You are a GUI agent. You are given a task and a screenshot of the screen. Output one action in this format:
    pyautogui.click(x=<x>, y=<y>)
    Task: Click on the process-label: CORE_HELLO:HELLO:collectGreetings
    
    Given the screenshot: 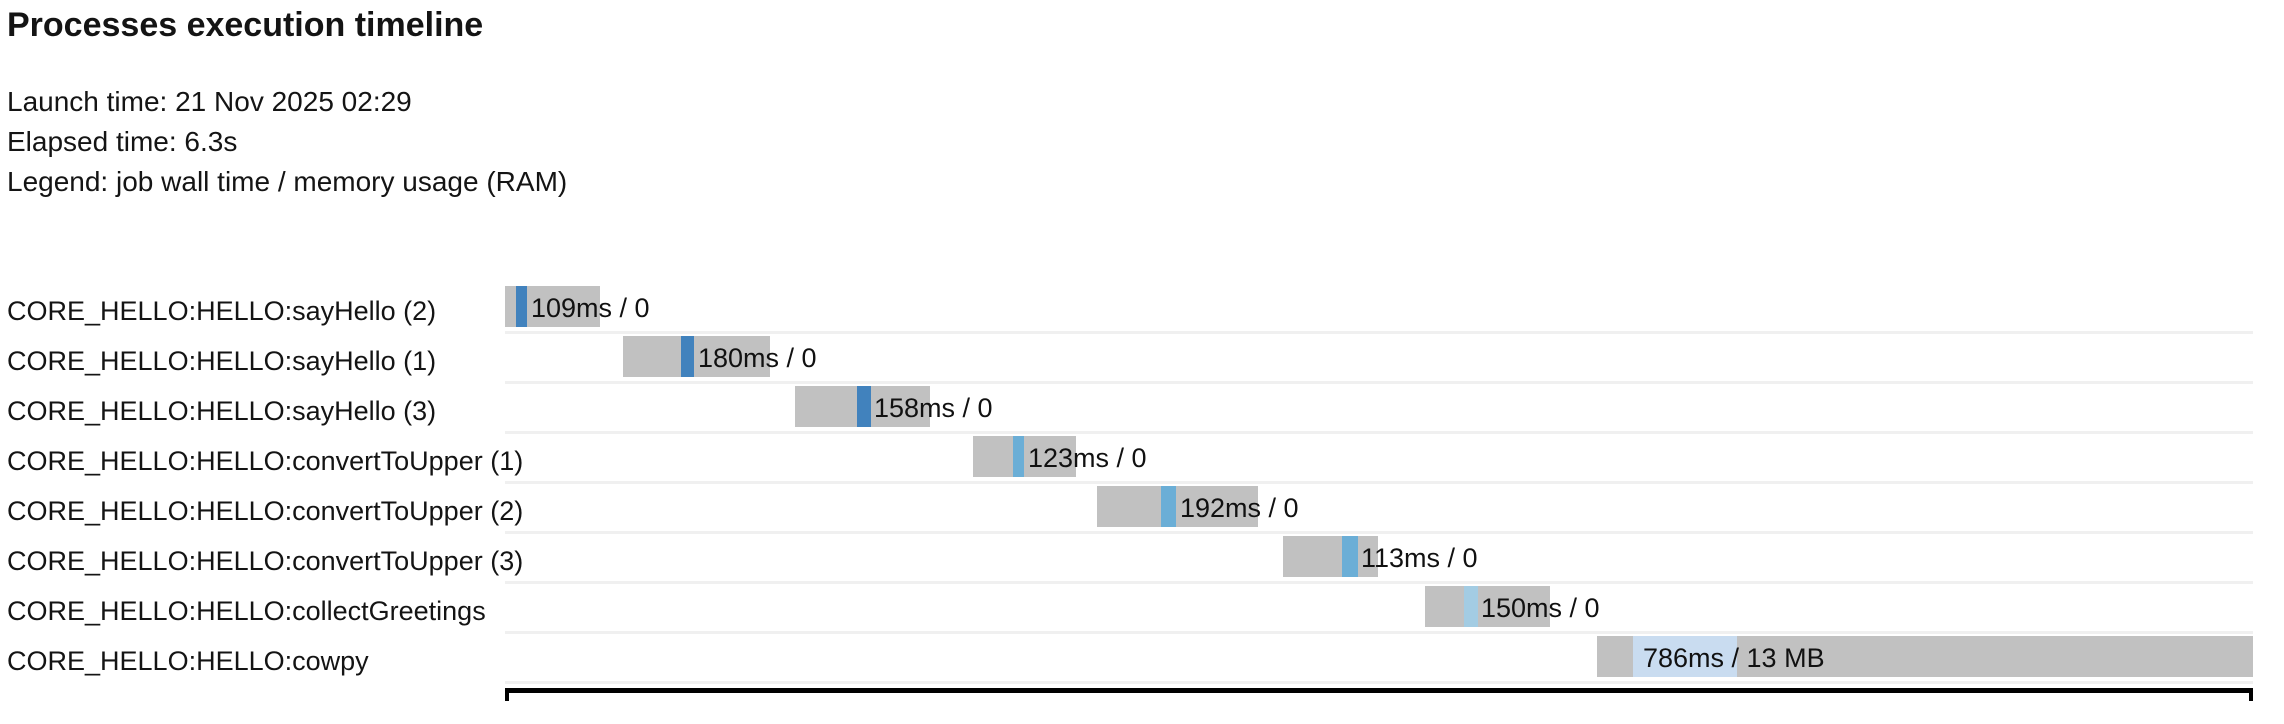 What is the action you would take?
    pyautogui.click(x=246, y=611)
    